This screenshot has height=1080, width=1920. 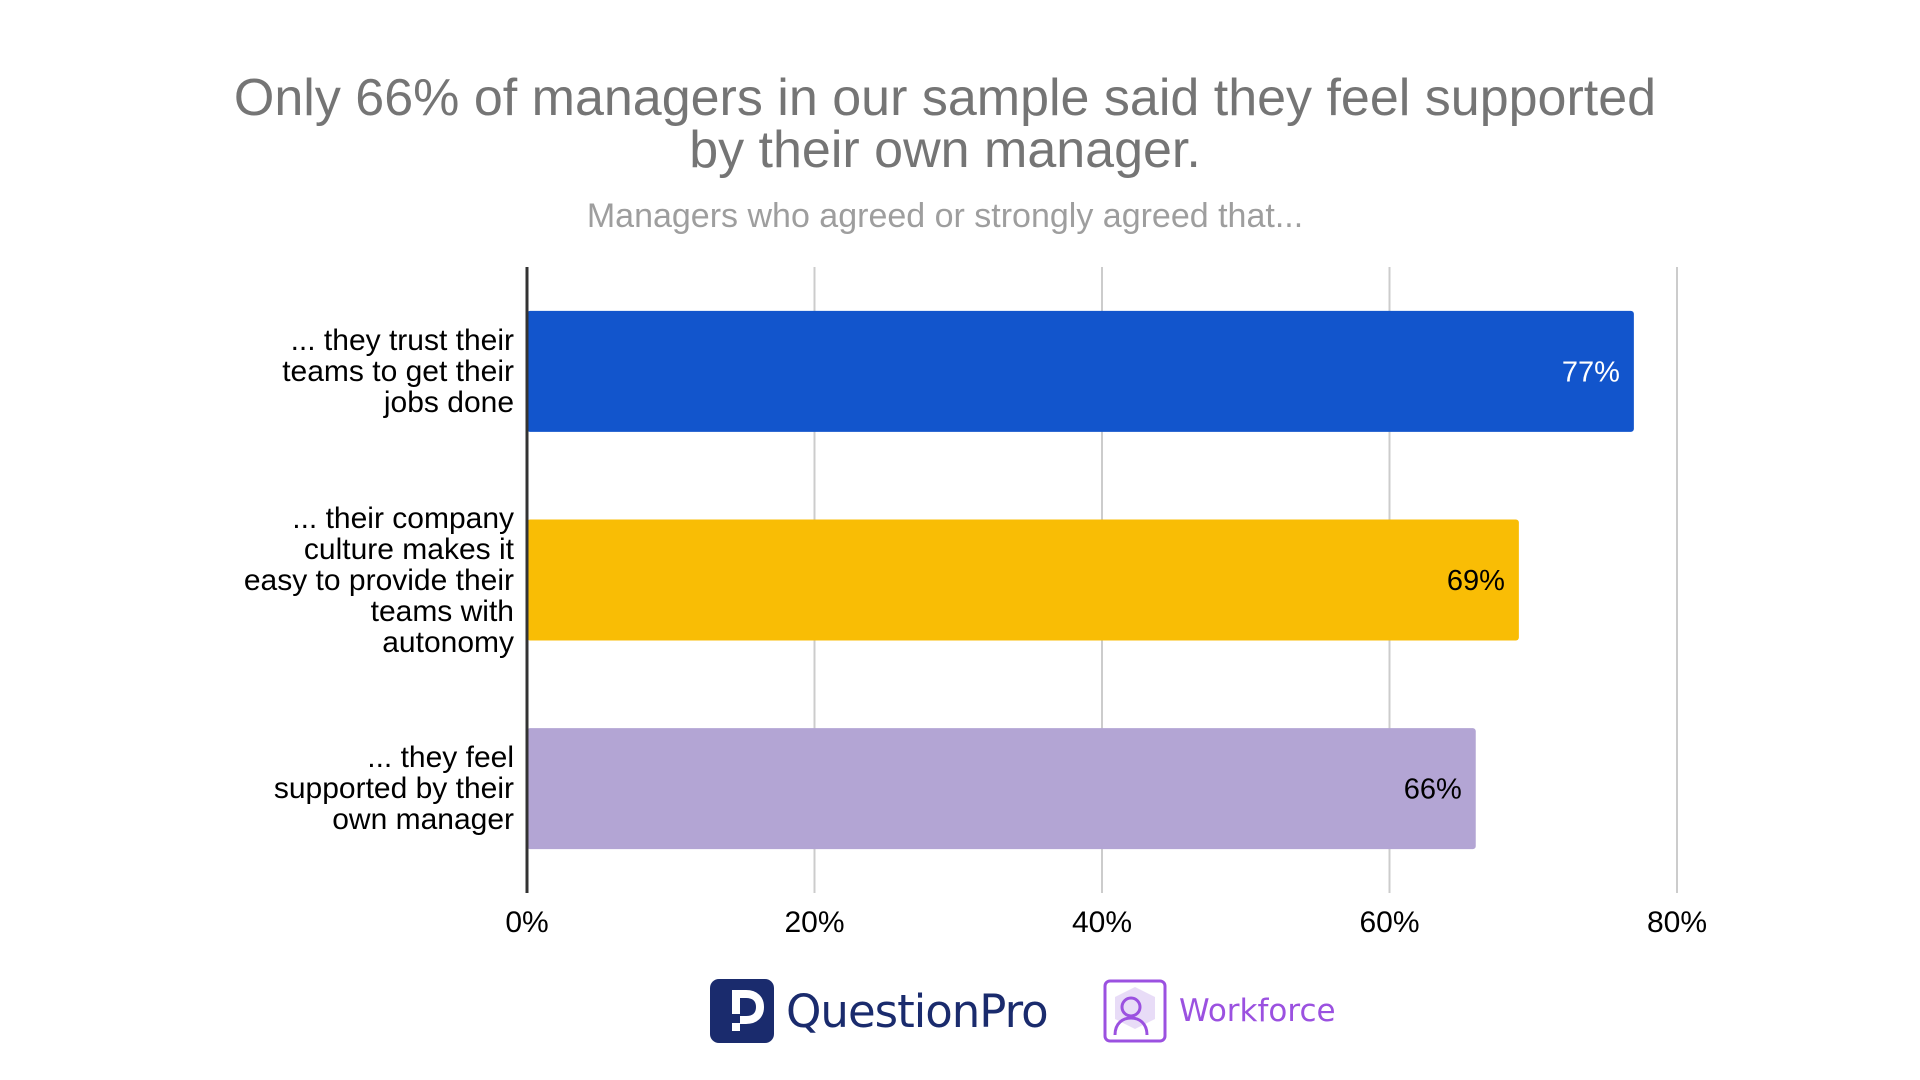 What do you see at coordinates (440, 758) in the screenshot?
I see `category-label-line: ... they feel` at bounding box center [440, 758].